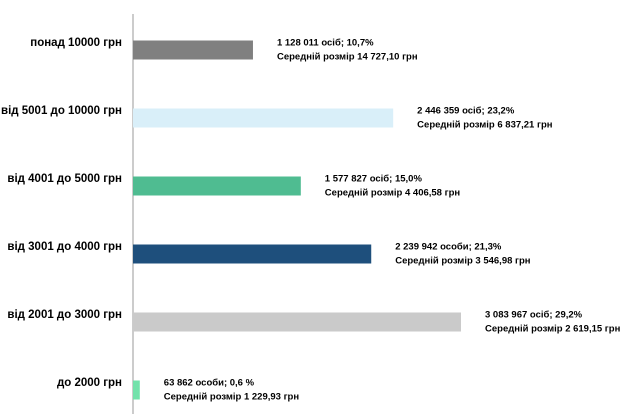  I want to click on value-label: 1 128 011 осіб; 10,7%, so click(325, 43).